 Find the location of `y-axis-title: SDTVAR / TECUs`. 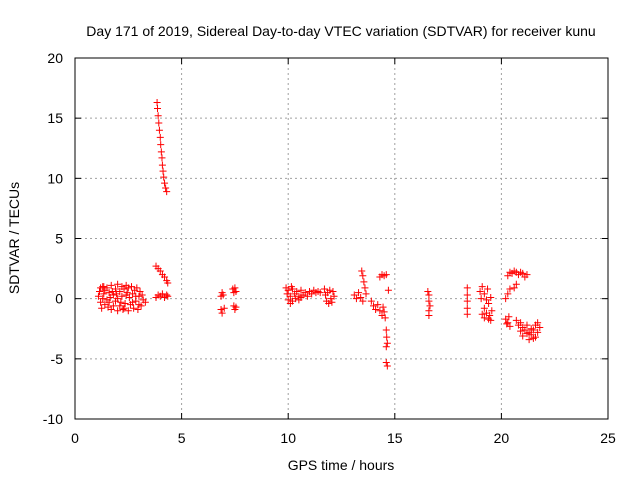

y-axis-title: SDTVAR / TECUs is located at coordinates (14, 238).